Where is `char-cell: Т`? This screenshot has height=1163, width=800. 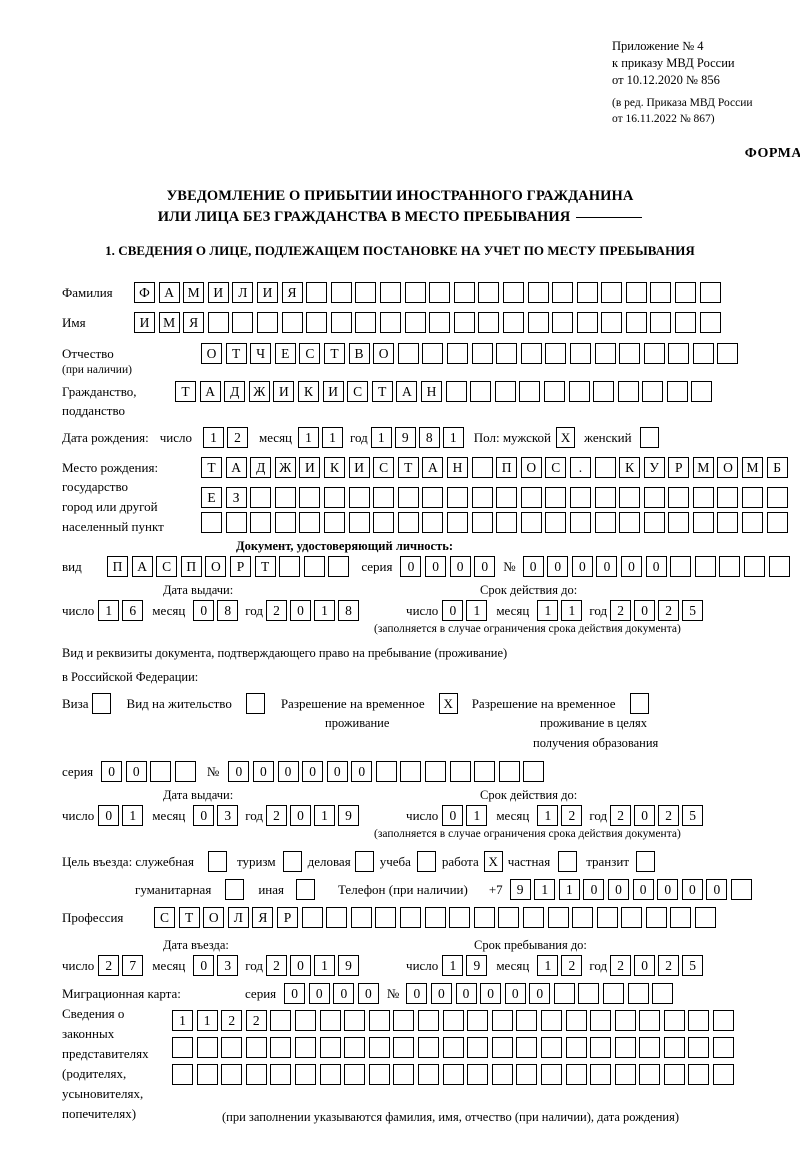
char-cell: Т is located at coordinates (236, 353).